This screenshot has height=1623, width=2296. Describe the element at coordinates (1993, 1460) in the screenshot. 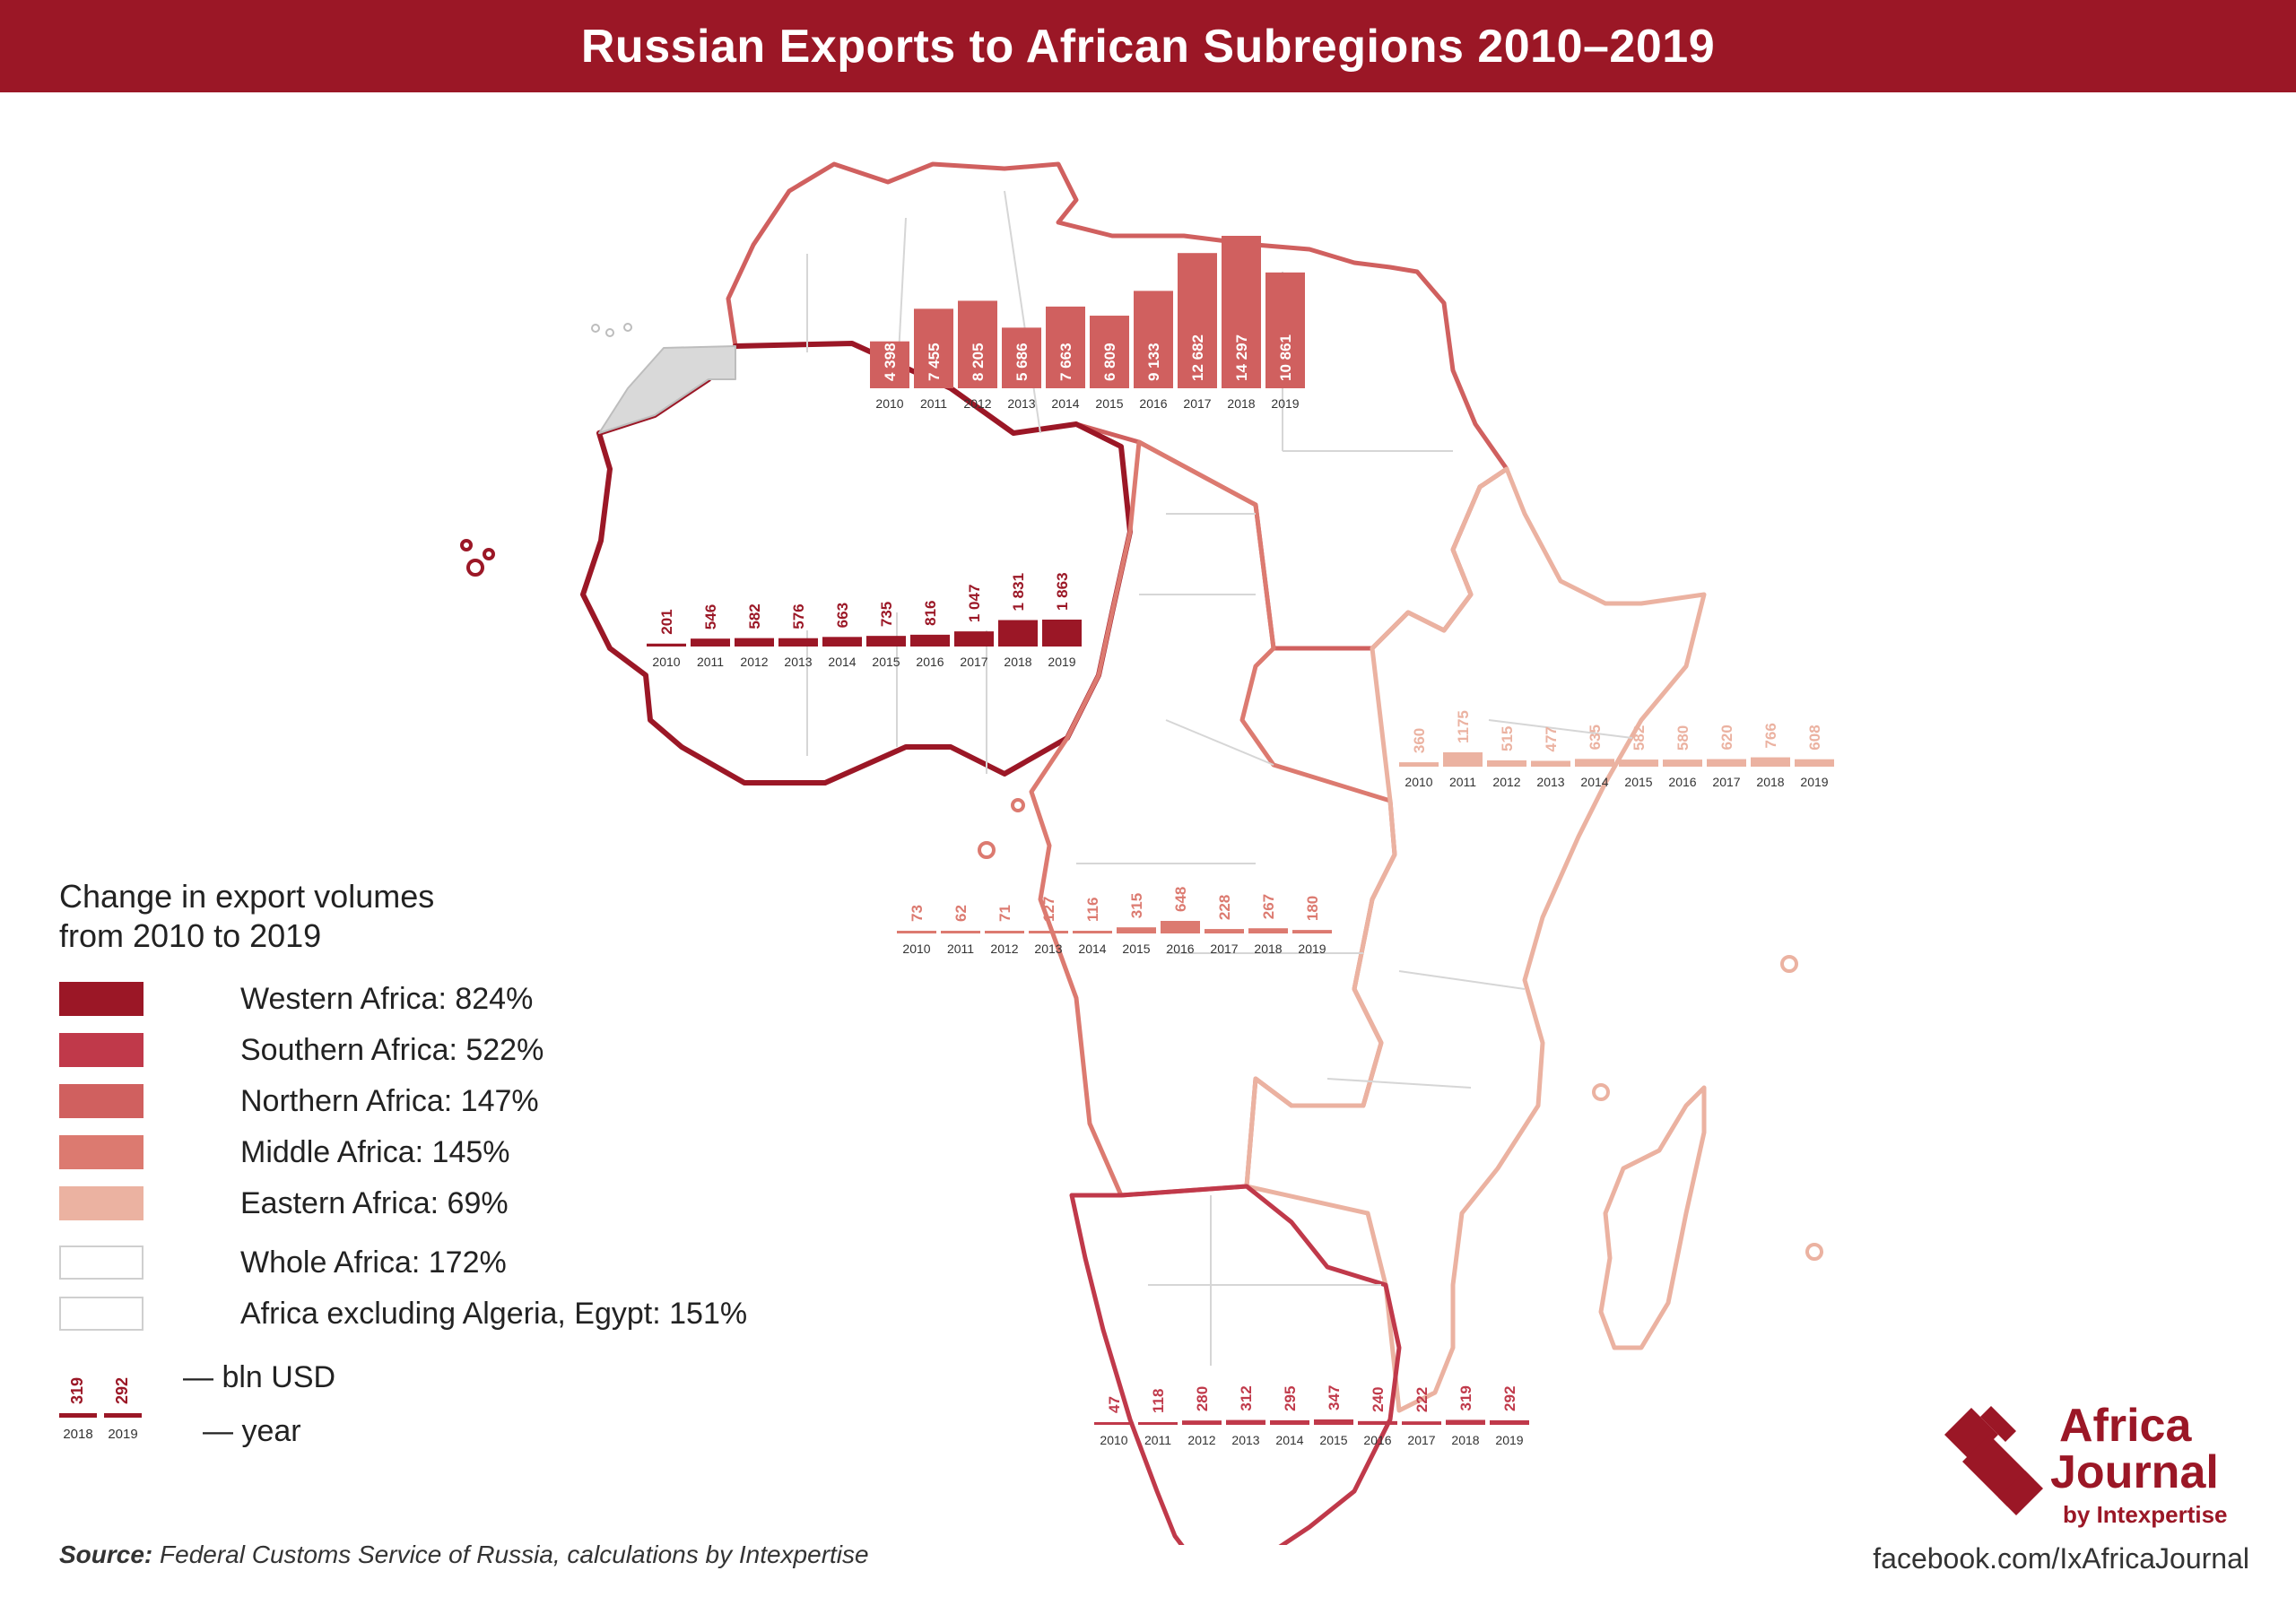

I see `africa-journal-logo` at that location.